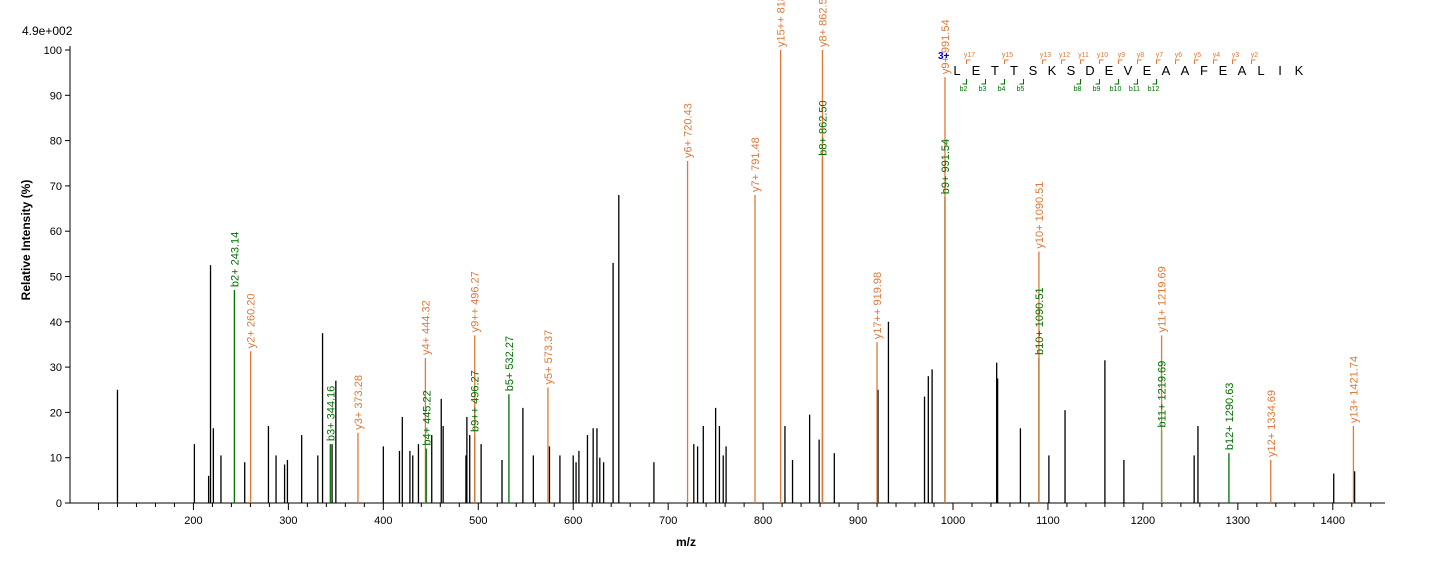  I want to click on sequence-y-ion-label: y11, so click(1083, 55).